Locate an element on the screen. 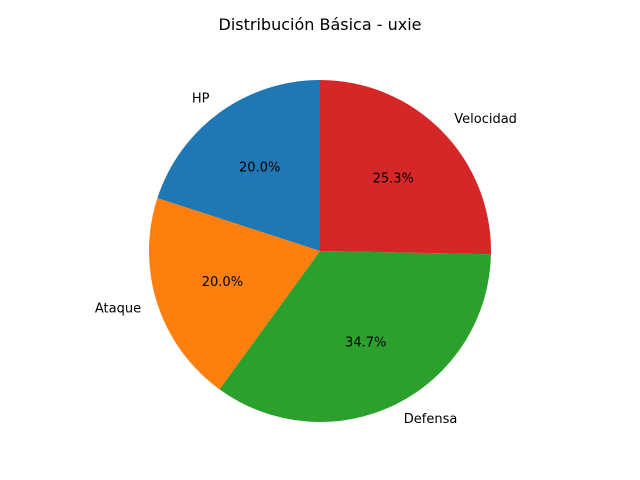 Image resolution: width=640 pixels, height=480 pixels. slice-label-velocidad: Velocidad is located at coordinates (485, 119).